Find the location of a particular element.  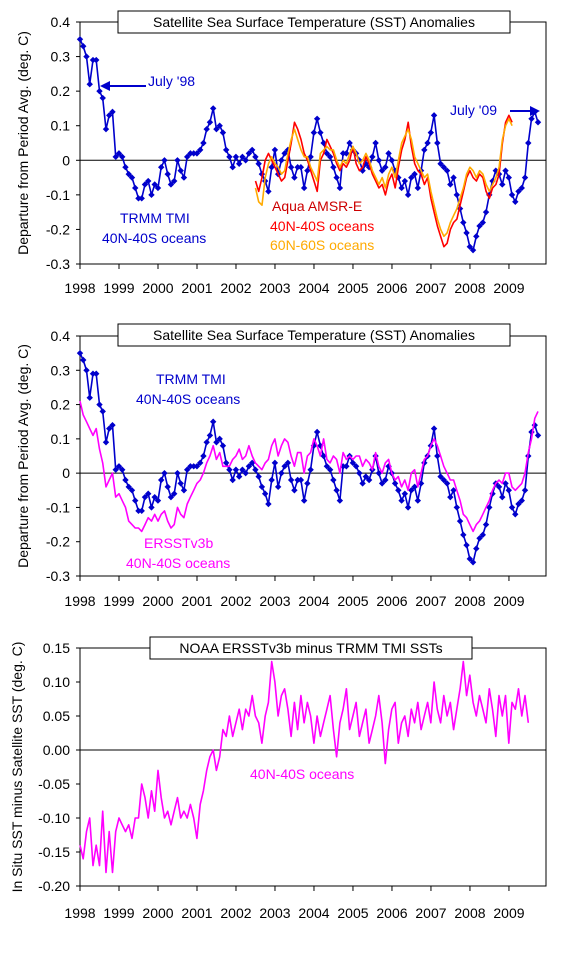

x-tick-label: 1998 is located at coordinates (79, 601).